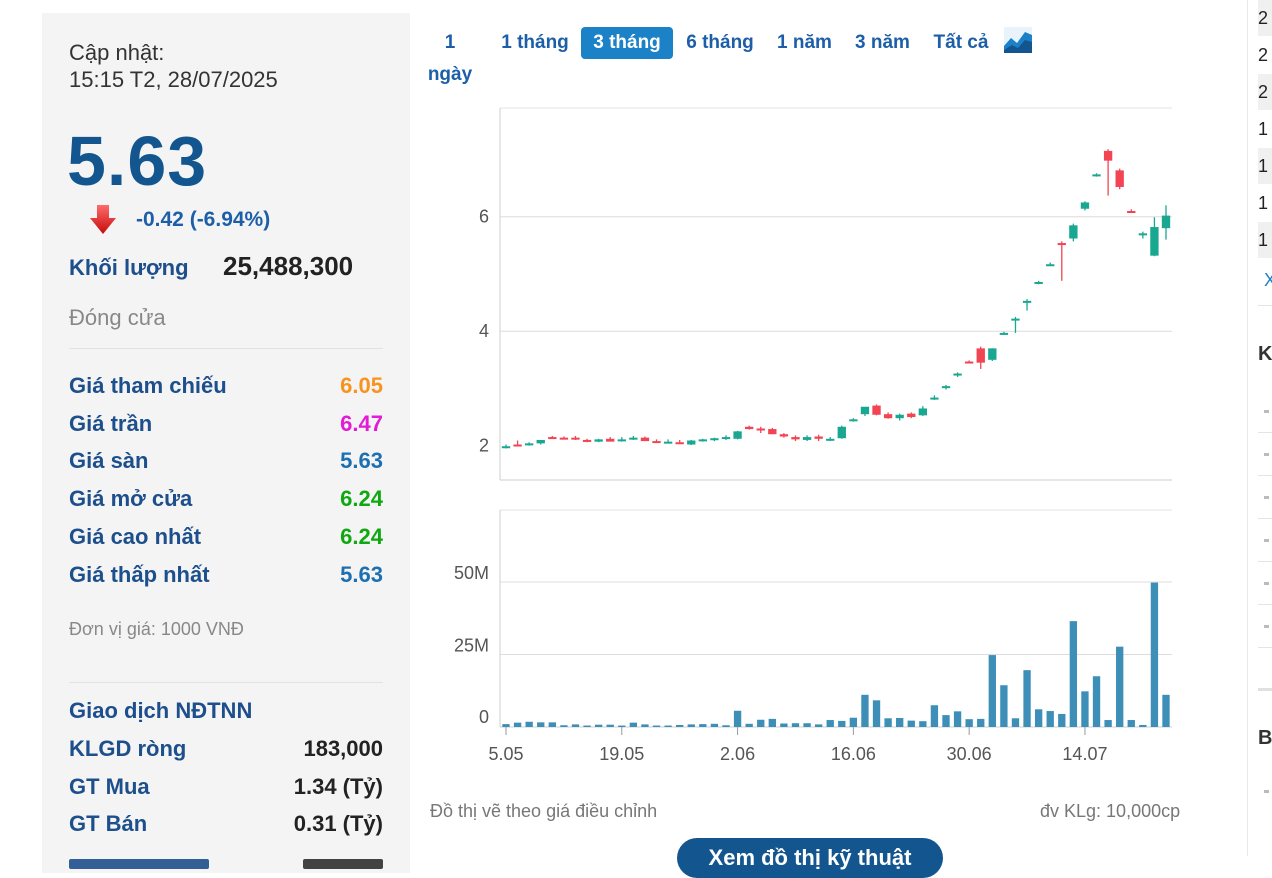  What do you see at coordinates (505, 754) in the screenshot?
I see `x-tick-label: 5.05` at bounding box center [505, 754].